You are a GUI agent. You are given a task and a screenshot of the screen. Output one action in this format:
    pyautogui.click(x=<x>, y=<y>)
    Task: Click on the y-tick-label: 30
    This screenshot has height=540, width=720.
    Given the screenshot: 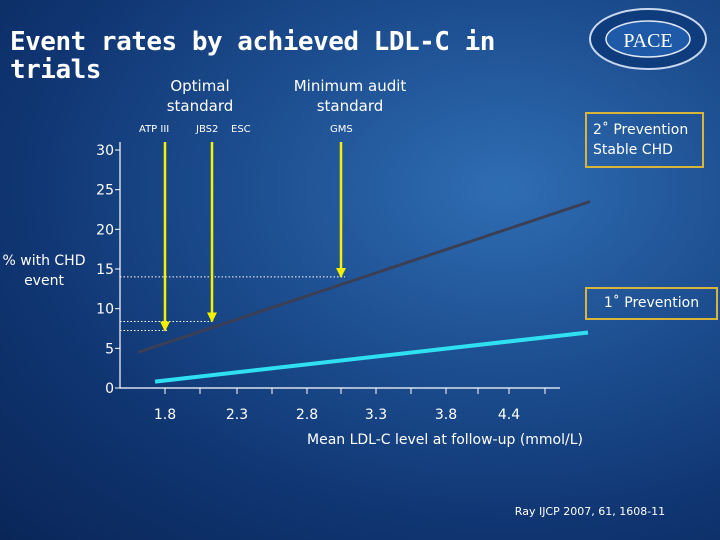 What is the action you would take?
    pyautogui.click(x=105, y=151)
    